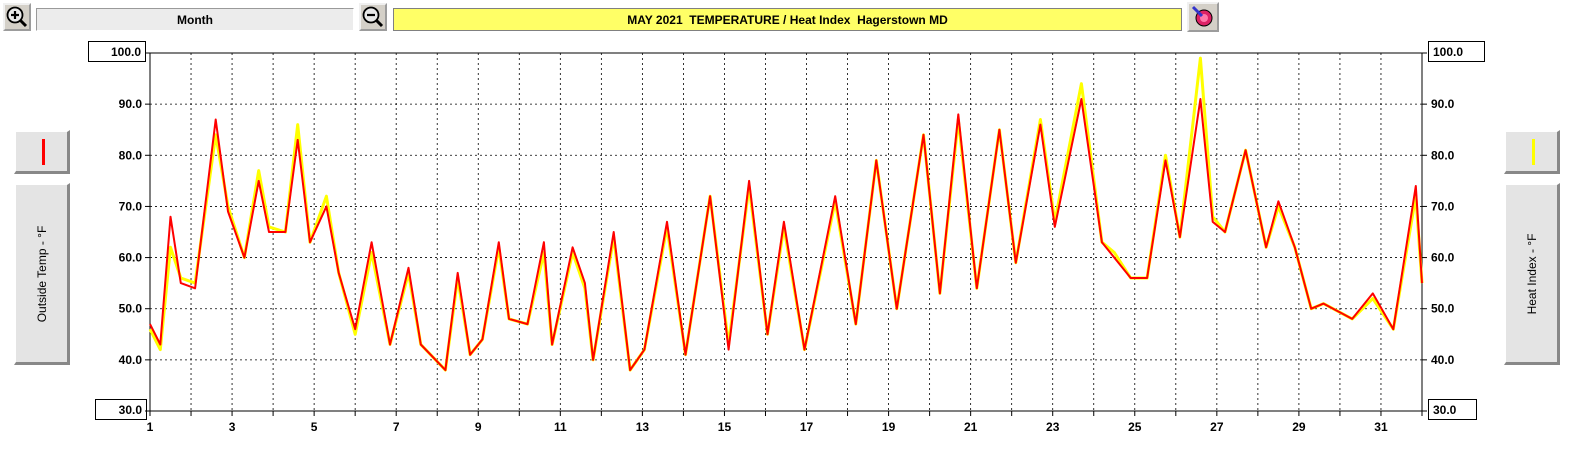 The width and height of the screenshot is (1595, 449). I want to click on y-tick-label: 70.0, so click(131, 206).